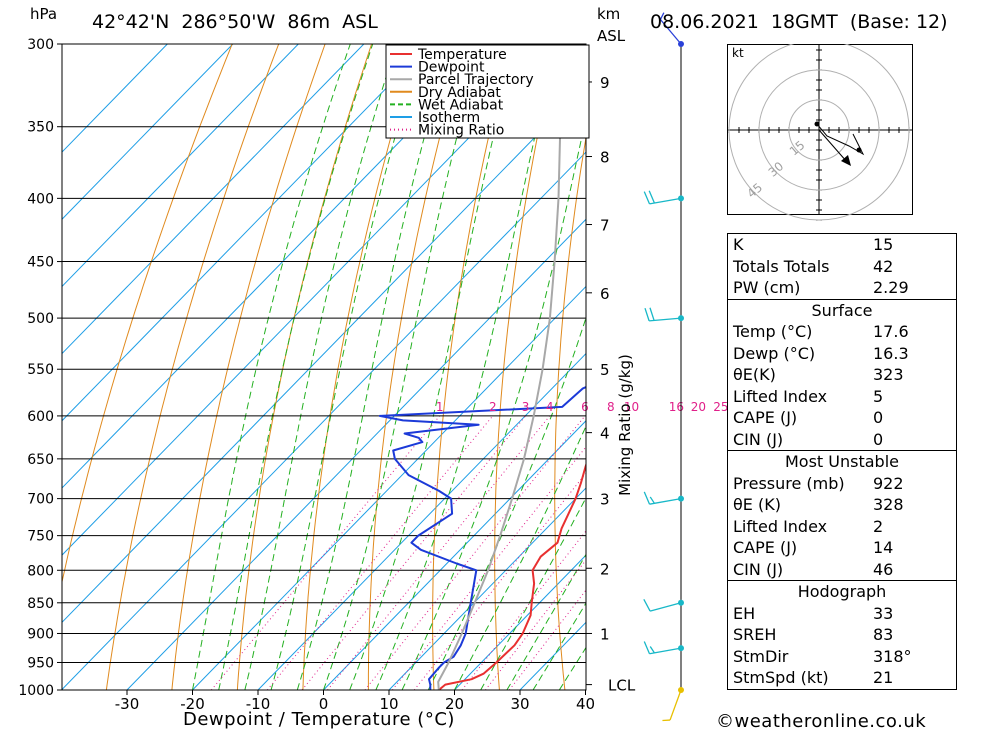 This screenshot has height=733, width=1000. What do you see at coordinates (319, 719) in the screenshot?
I see `x-axis-title: Dewpoint / Temperature (°C)` at bounding box center [319, 719].